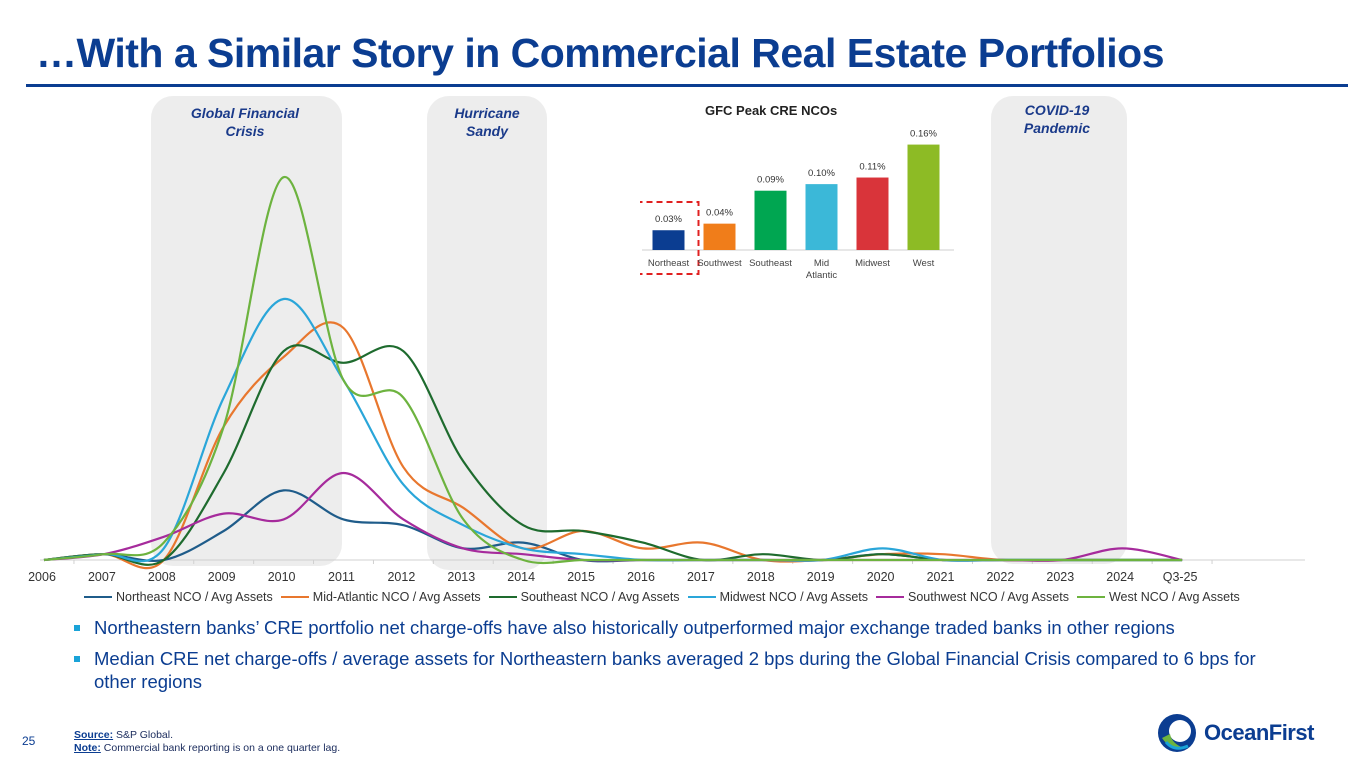 The width and height of the screenshot is (1365, 768). I want to click on legend-label: Mid-Atlantic NCO / Avg Assets, so click(396, 597).